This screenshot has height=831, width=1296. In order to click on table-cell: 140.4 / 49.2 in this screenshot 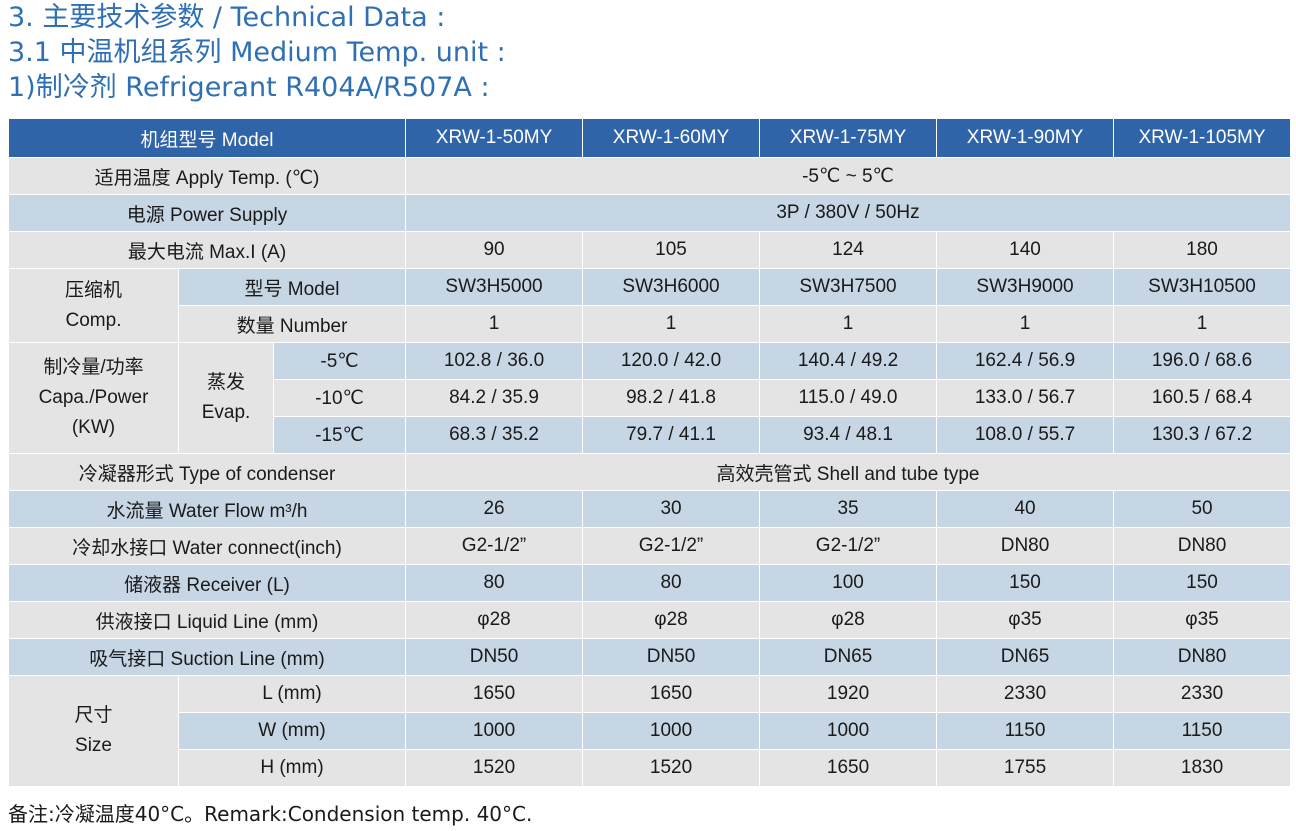, I will do `click(848, 361)`.